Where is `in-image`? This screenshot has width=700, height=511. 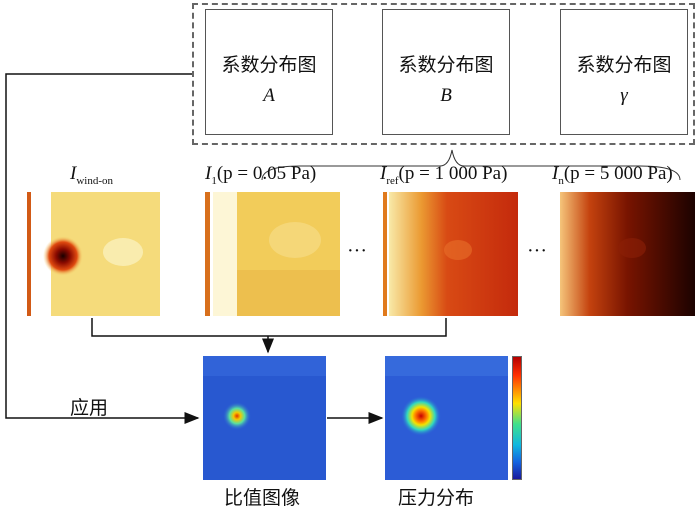 in-image is located at coordinates (627, 253).